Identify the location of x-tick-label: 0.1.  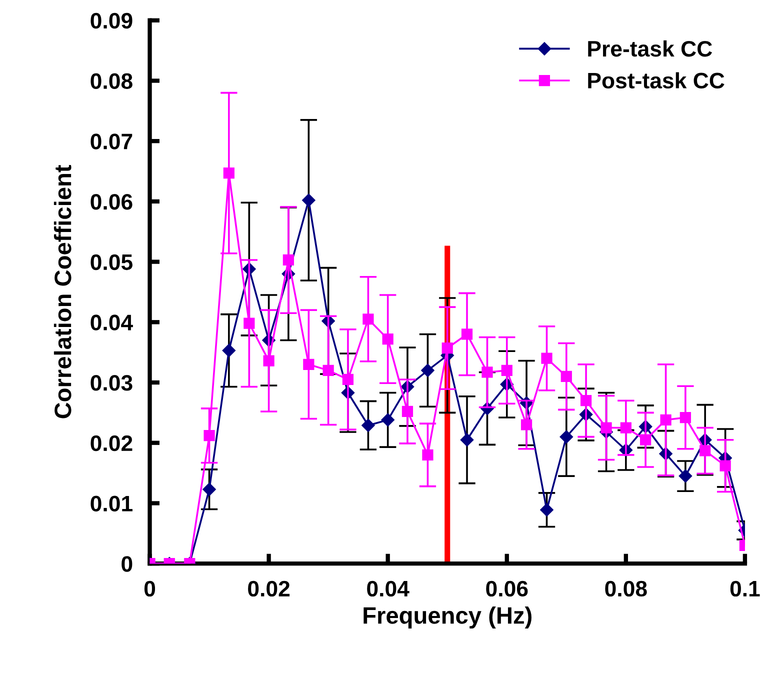
(745, 588).